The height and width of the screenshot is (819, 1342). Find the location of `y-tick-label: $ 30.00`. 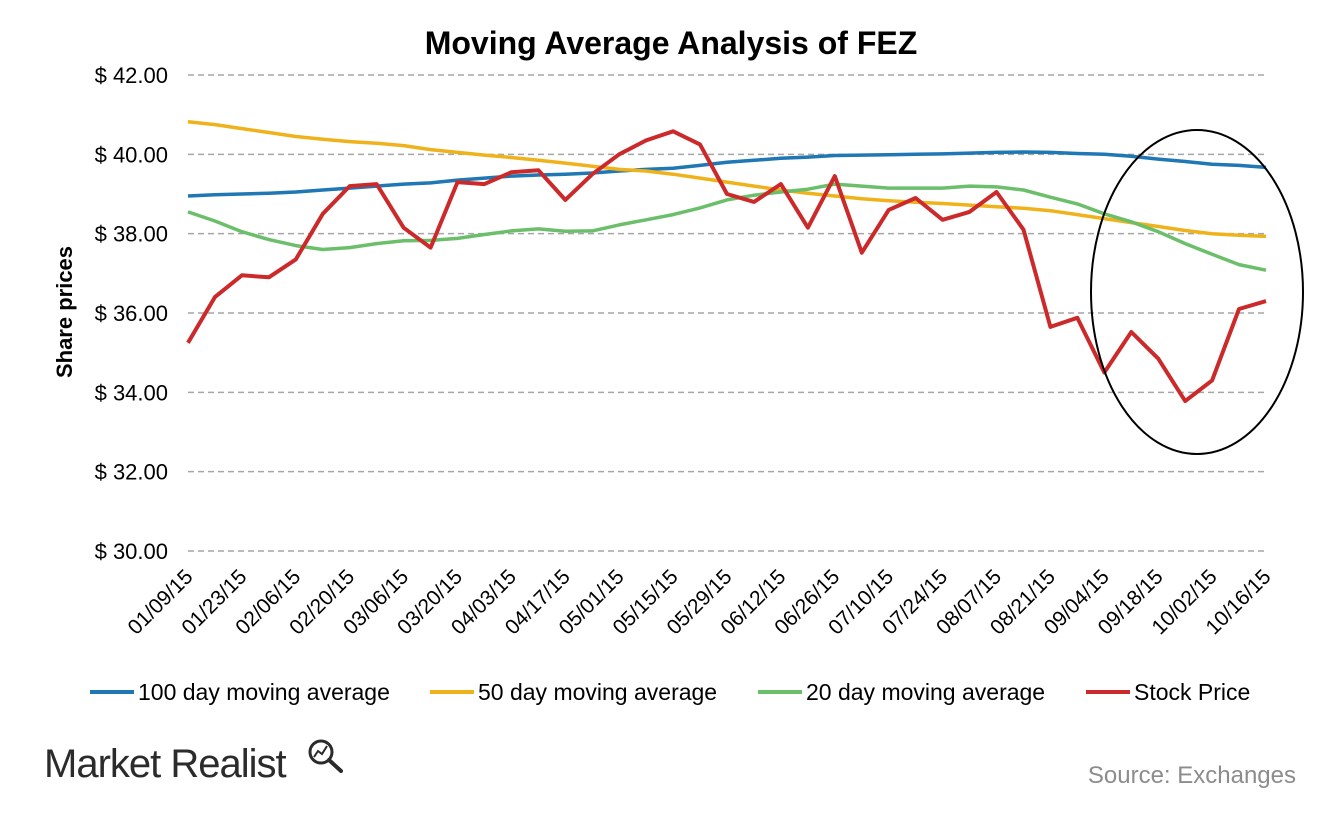

y-tick-label: $ 30.00 is located at coordinates (131, 551).